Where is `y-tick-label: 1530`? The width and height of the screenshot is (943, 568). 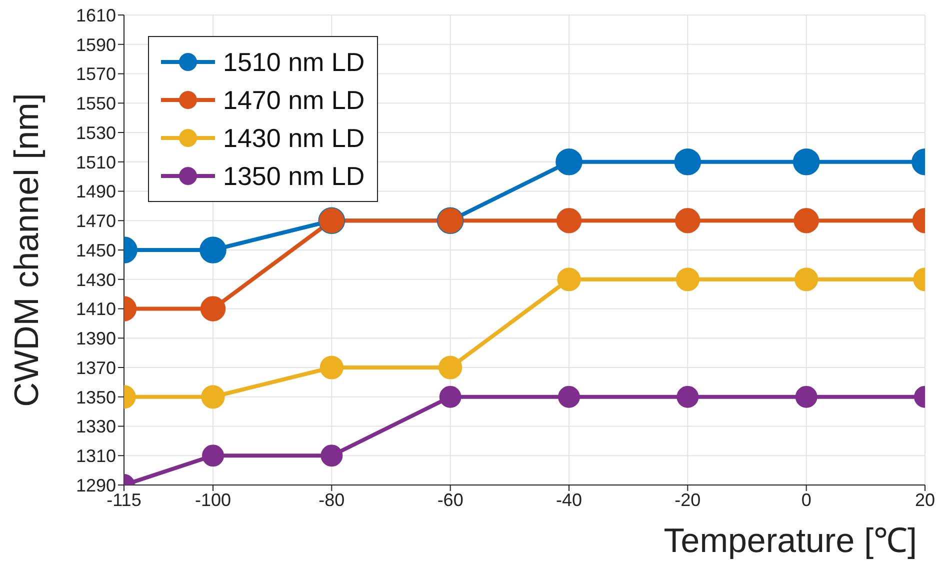
y-tick-label: 1530 is located at coordinates (96, 132).